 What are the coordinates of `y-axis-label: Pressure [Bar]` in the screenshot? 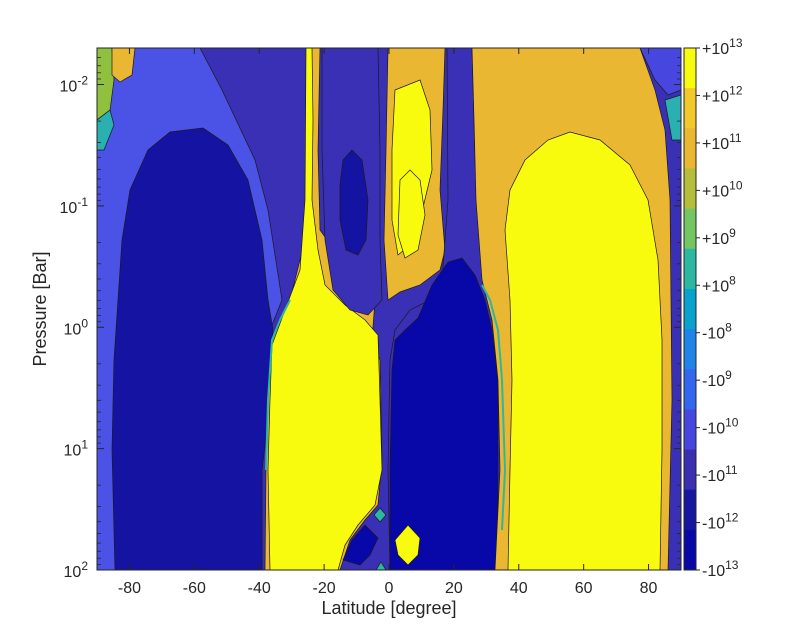 It's located at (40, 308).